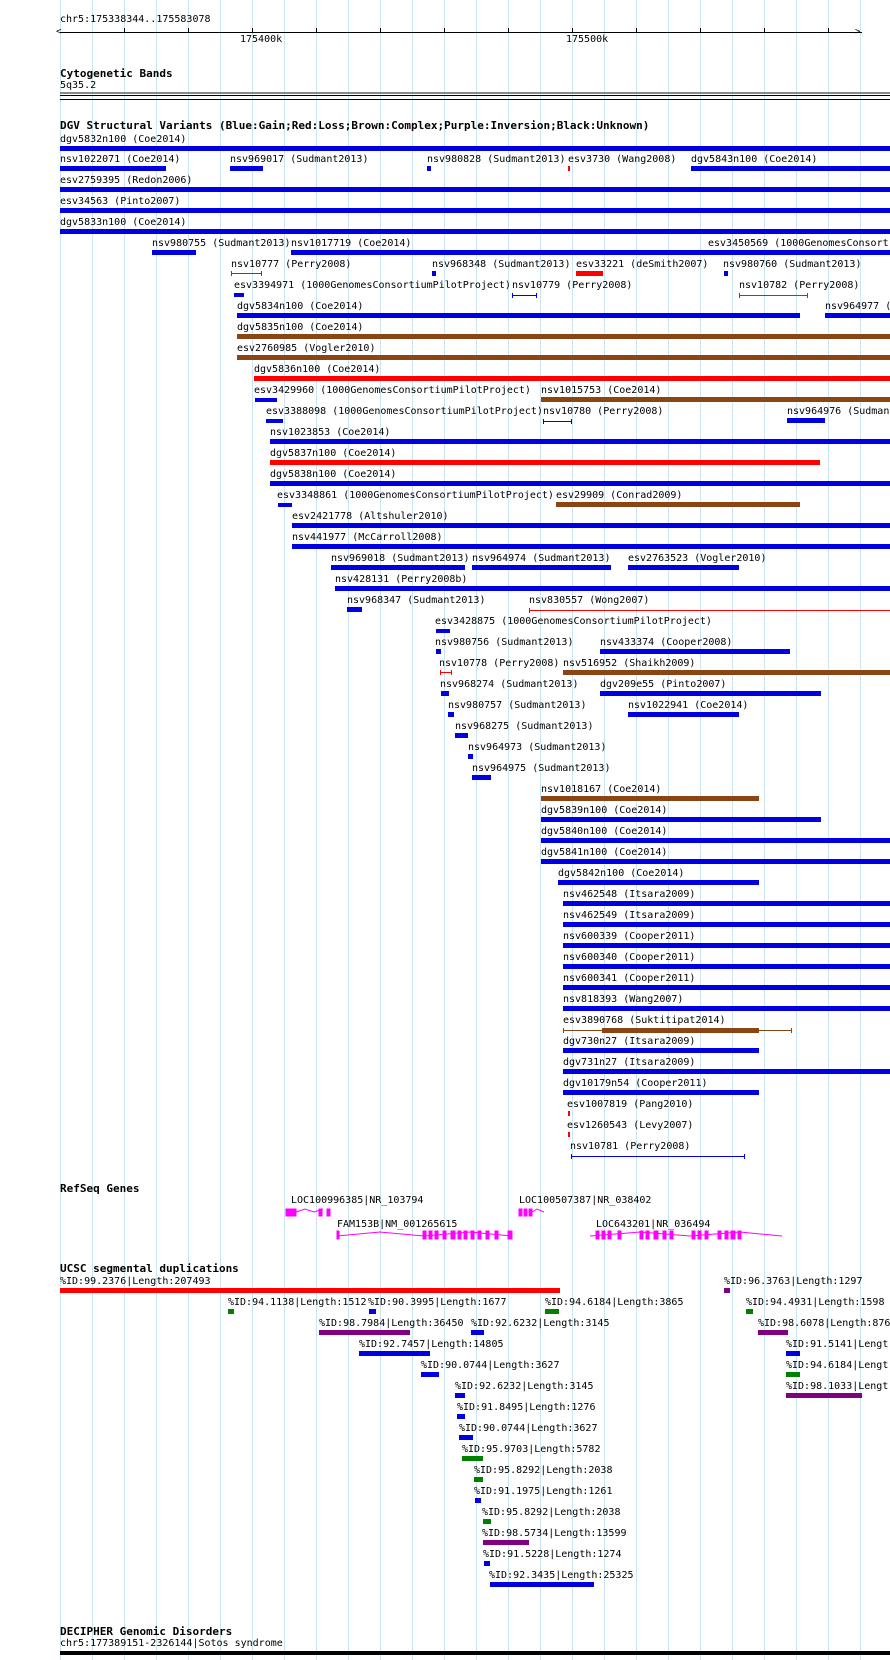 The height and width of the screenshot is (1660, 890). Describe the element at coordinates (604, 810) in the screenshot. I see `feature-label: dgv5839n100 (Coe2014)` at that location.